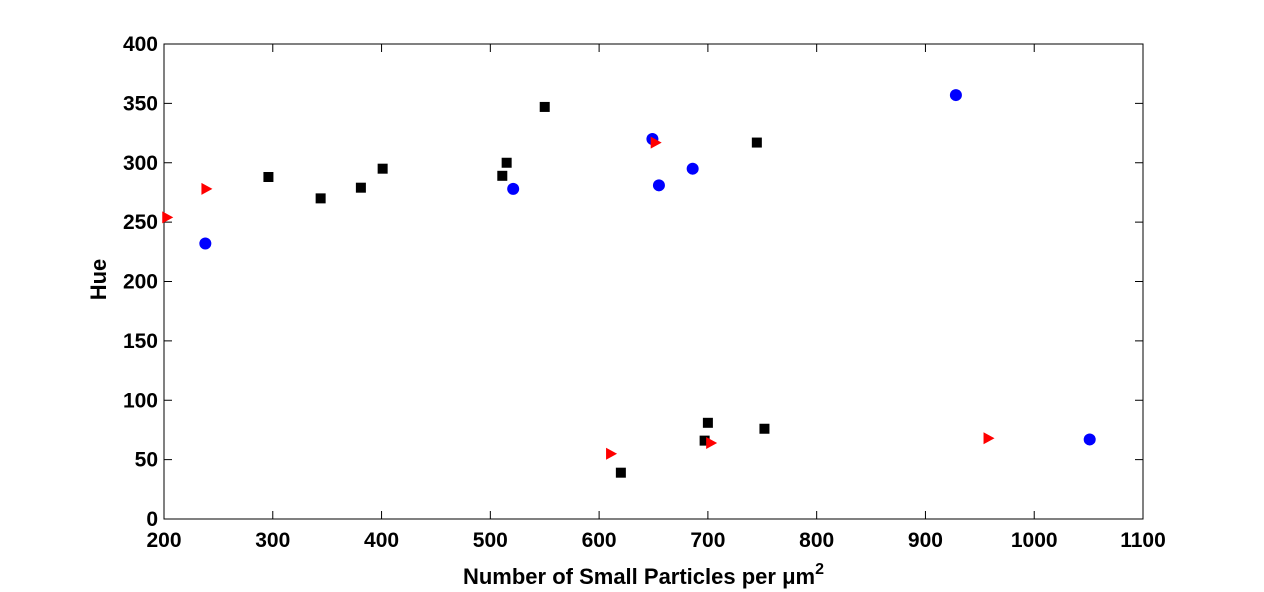 The height and width of the screenshot is (592, 1264). What do you see at coordinates (140, 282) in the screenshot?
I see `y-tick-label: 200` at bounding box center [140, 282].